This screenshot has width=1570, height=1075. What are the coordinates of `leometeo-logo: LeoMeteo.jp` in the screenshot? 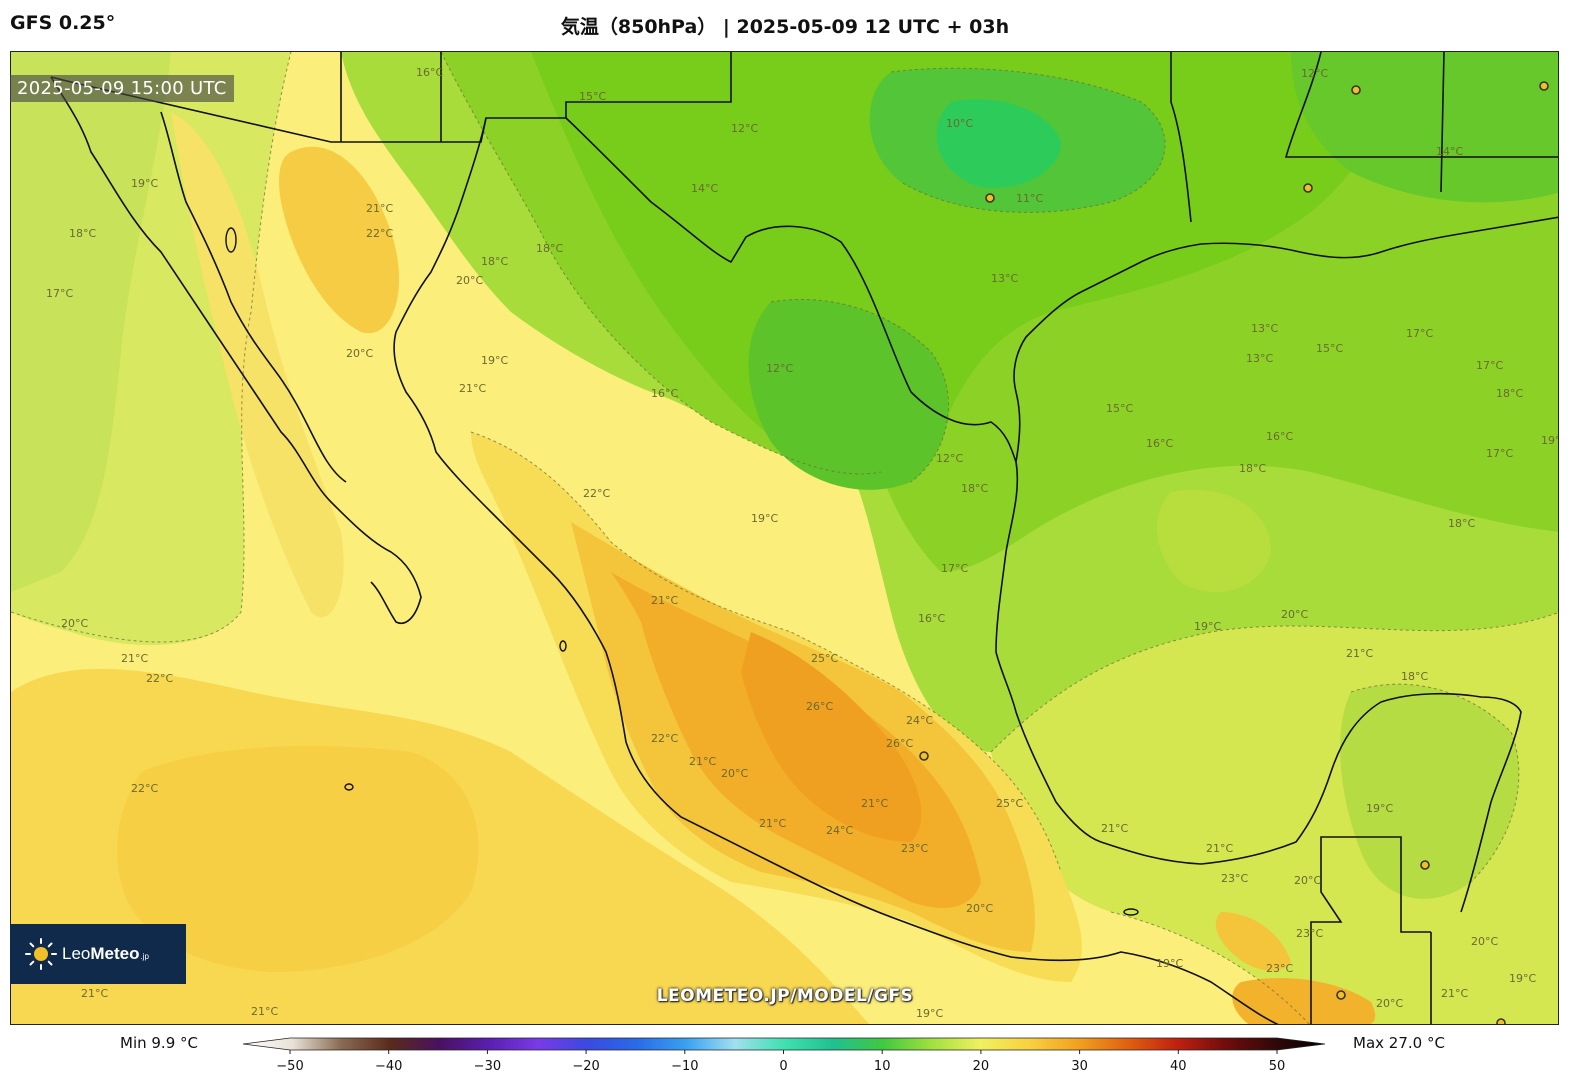 It's located at (98, 954).